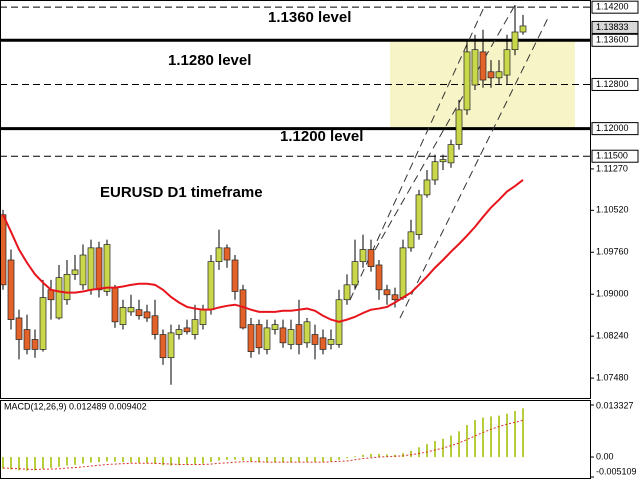  Describe the element at coordinates (612, 7) in the screenshot. I see `level-label: 1.14200` at that location.